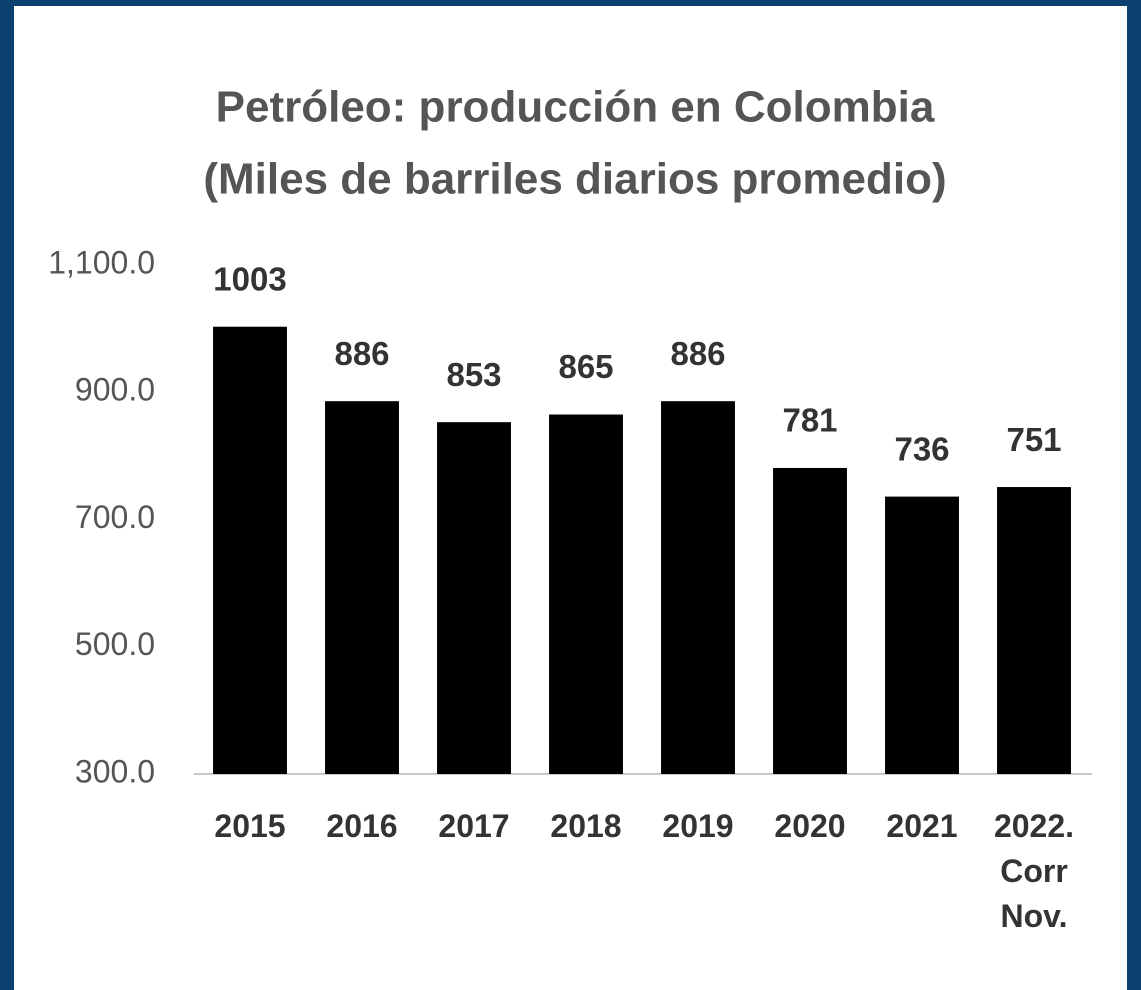 Image resolution: width=1141 pixels, height=990 pixels. I want to click on chart-subtitle: (Miles de barriles diarios promedio), so click(574, 179).